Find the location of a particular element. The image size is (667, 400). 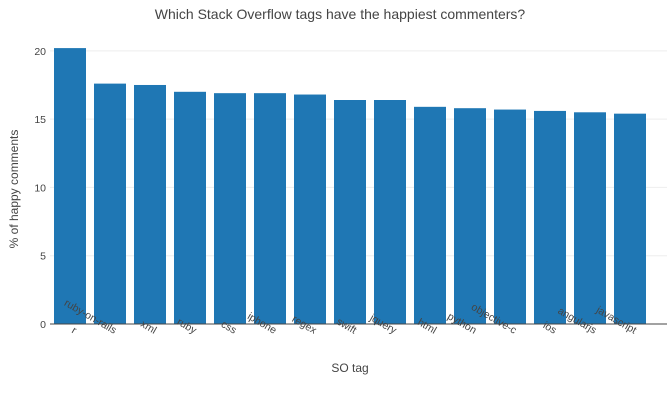

y-tick-label: 10 is located at coordinates (40, 188).